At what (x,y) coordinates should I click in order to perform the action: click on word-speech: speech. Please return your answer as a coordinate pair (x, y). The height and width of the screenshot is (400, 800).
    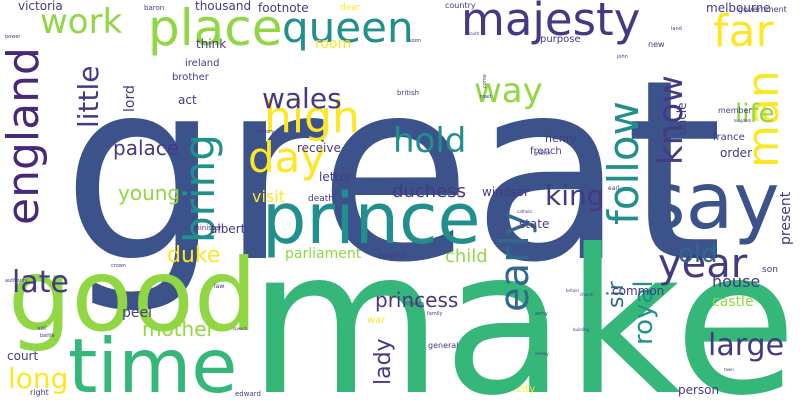
    Looking at the image, I should click on (240, 328).